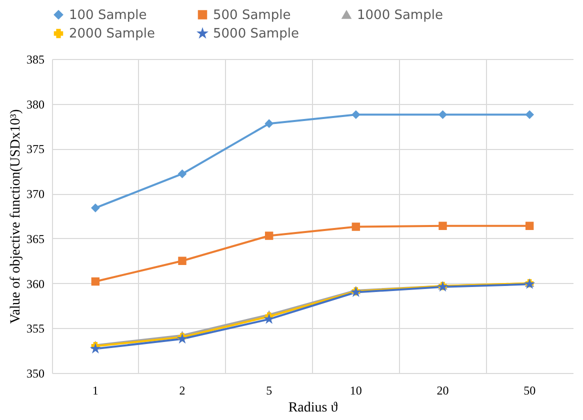 This screenshot has width=583, height=420. Describe the element at coordinates (256, 34) in the screenshot. I see `legend-label: 5000 Sample` at that location.